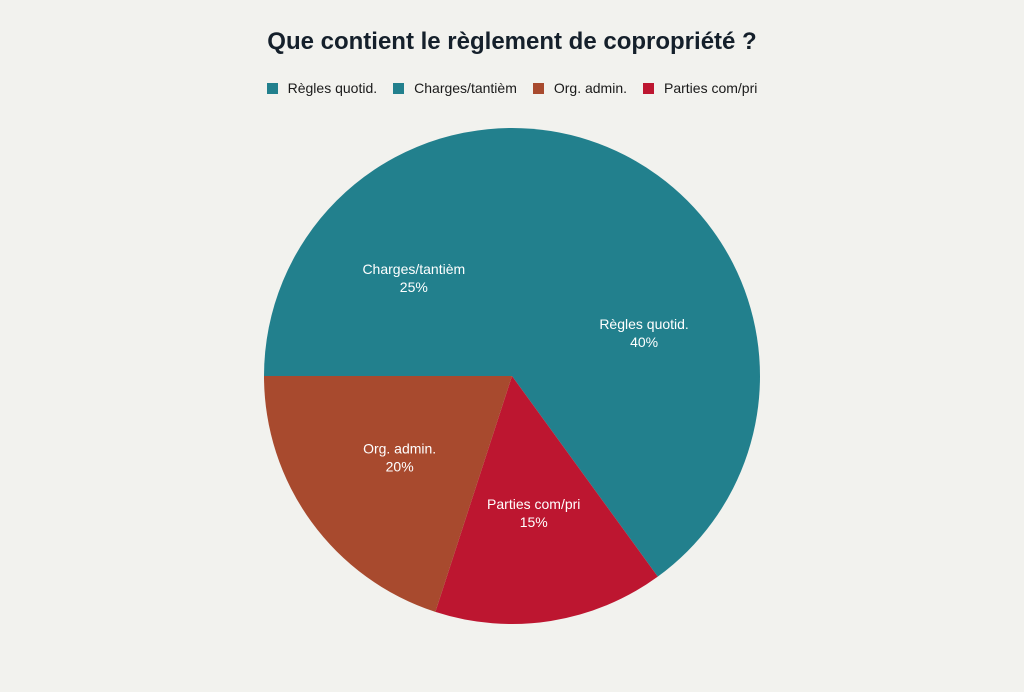  What do you see at coordinates (388, 252) in the screenshot?
I see `pie-slice-charges-tanti-m` at bounding box center [388, 252].